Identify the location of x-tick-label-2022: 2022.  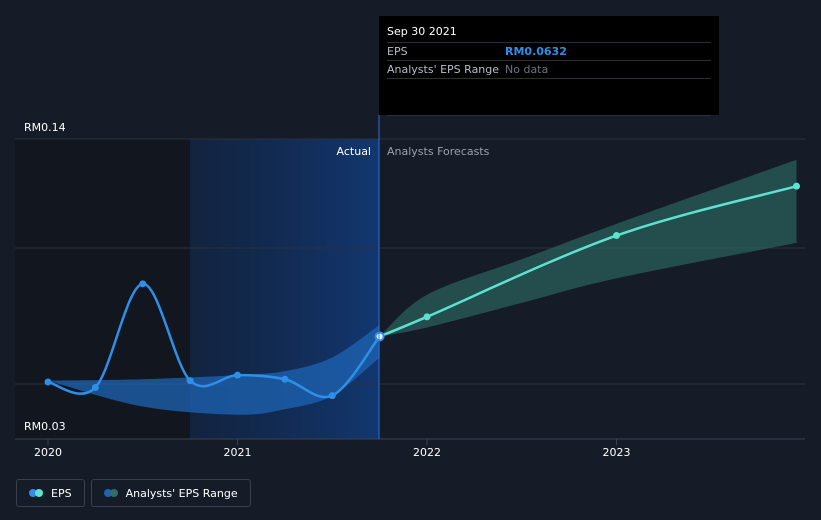
(427, 452).